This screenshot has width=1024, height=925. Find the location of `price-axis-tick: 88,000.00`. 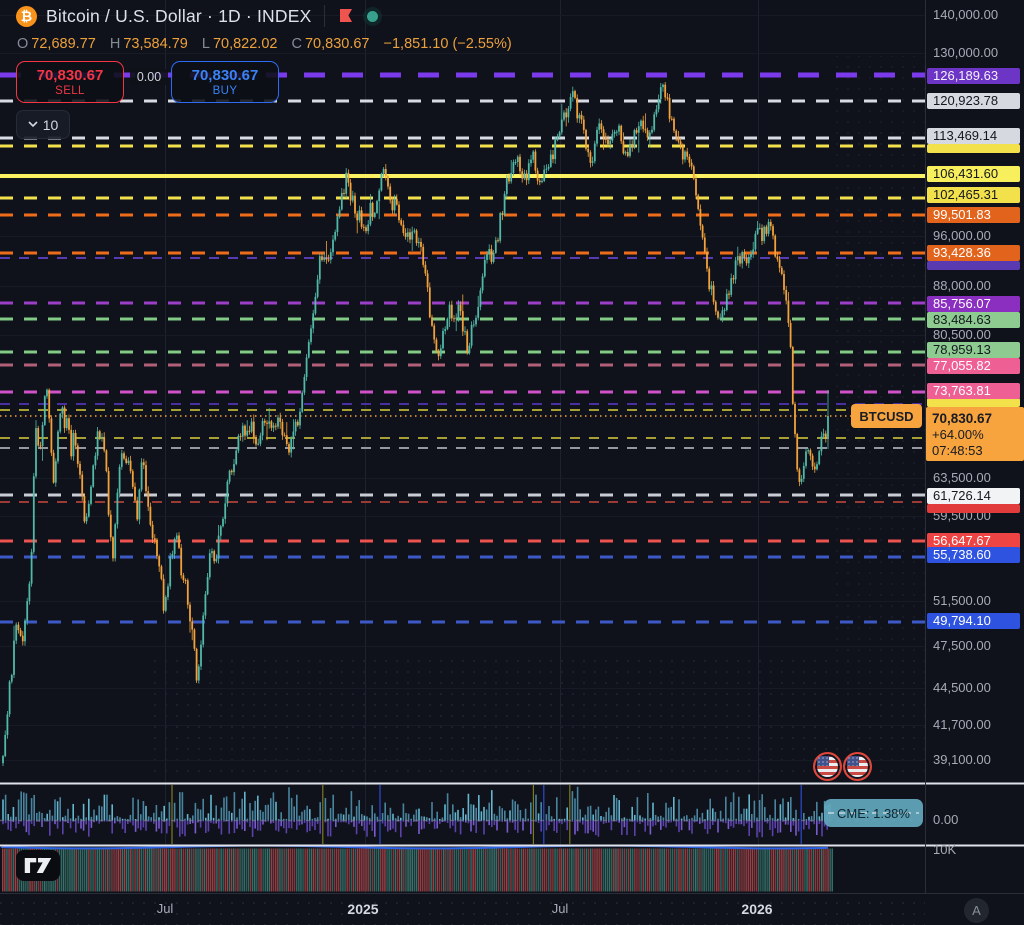

price-axis-tick: 88,000.00 is located at coordinates (962, 285).